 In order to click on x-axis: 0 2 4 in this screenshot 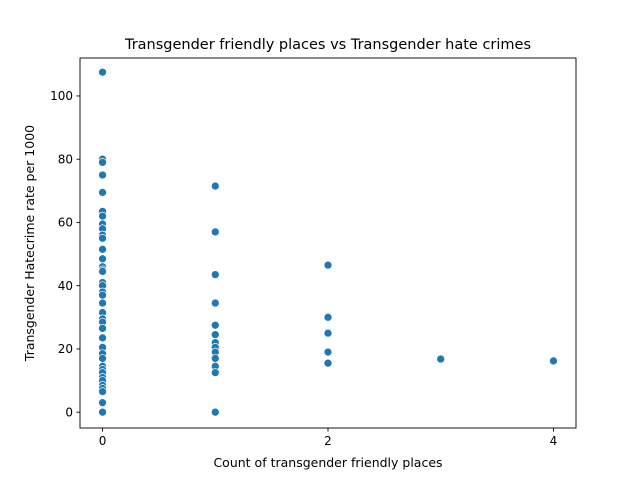, I will do `click(328, 438)`.